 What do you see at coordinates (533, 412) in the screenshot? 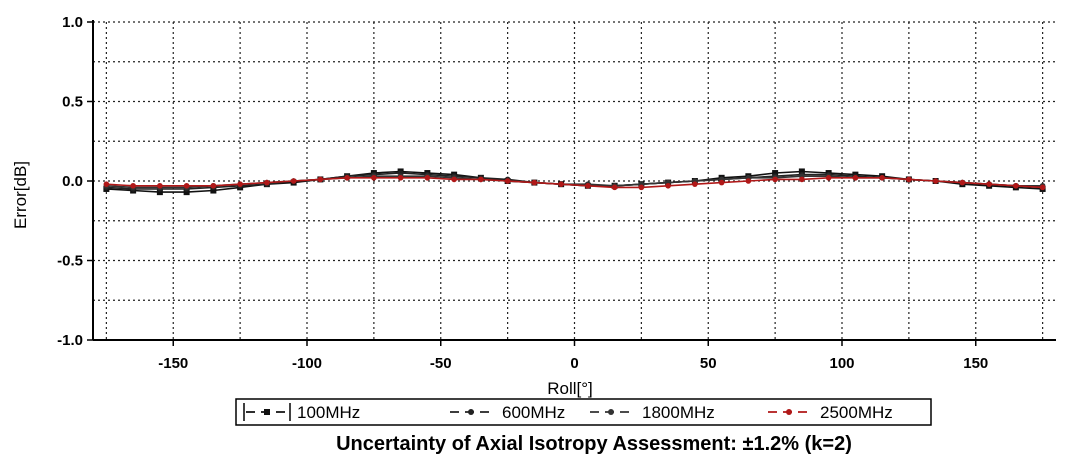
I see `legend-label: 600MHz` at bounding box center [533, 412].